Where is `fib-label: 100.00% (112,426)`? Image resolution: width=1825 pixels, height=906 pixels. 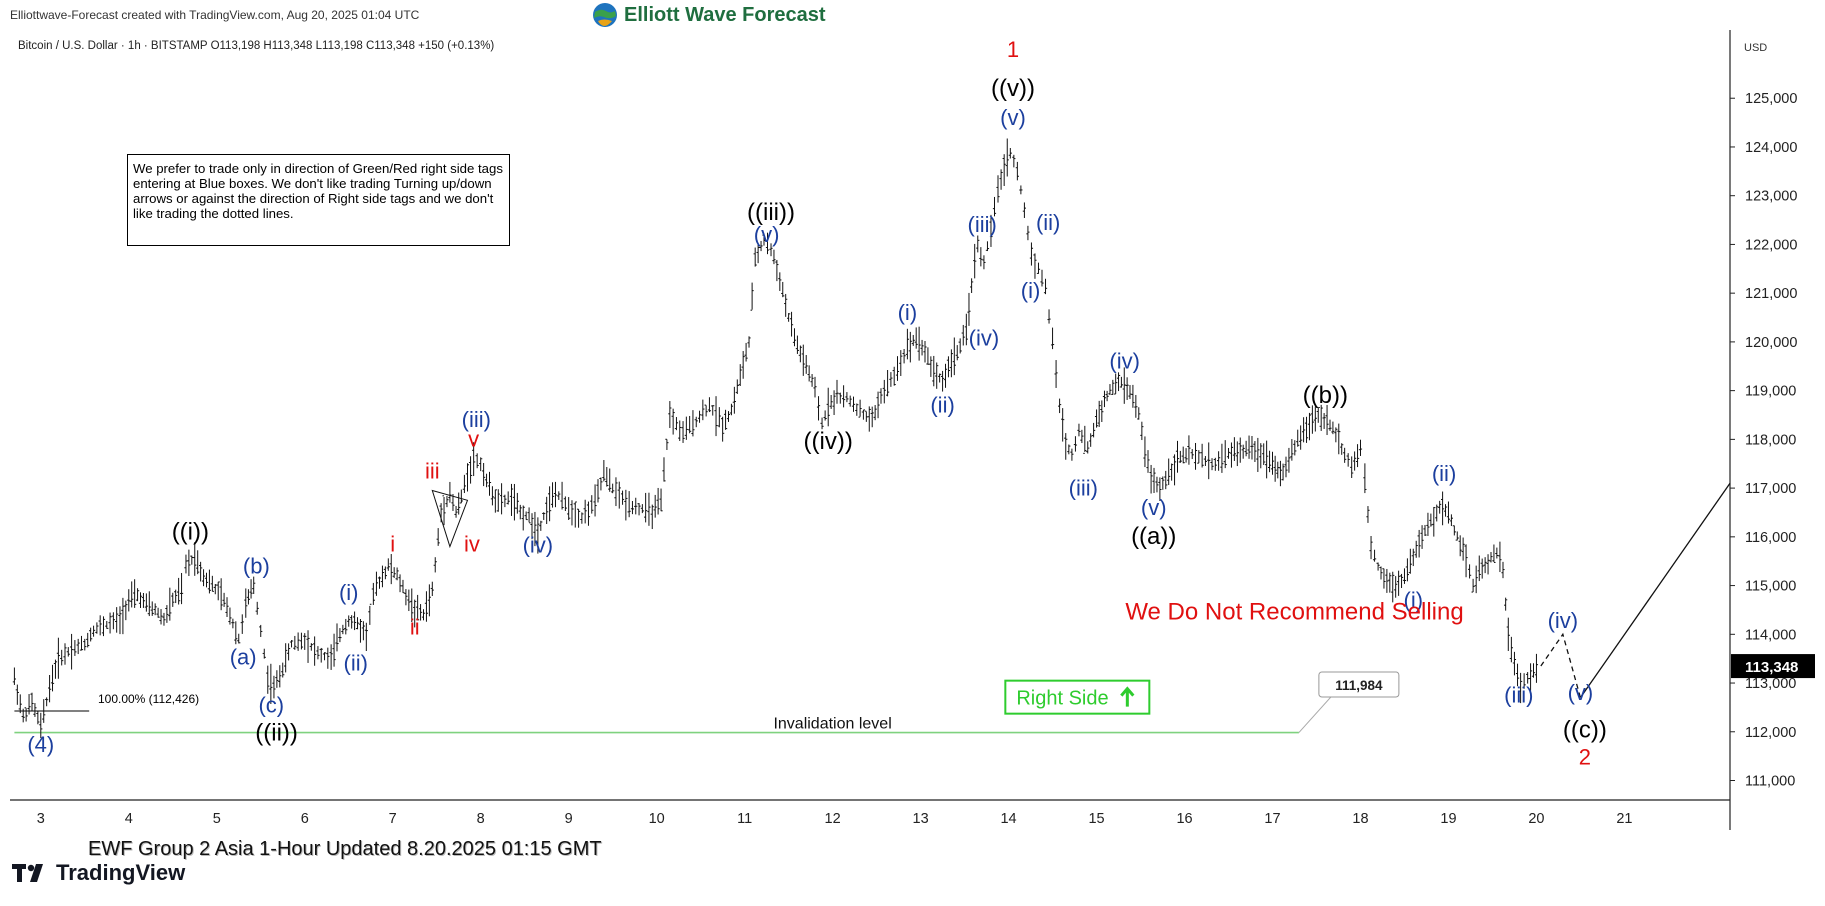
fib-label: 100.00% (112,426) is located at coordinates (148, 699).